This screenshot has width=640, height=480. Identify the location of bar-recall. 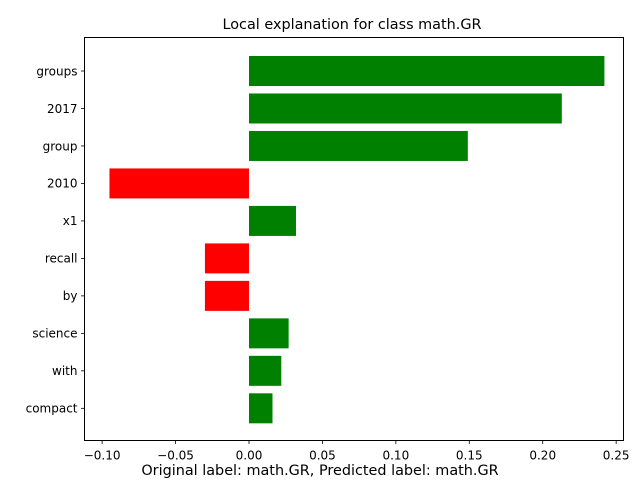
(226, 258).